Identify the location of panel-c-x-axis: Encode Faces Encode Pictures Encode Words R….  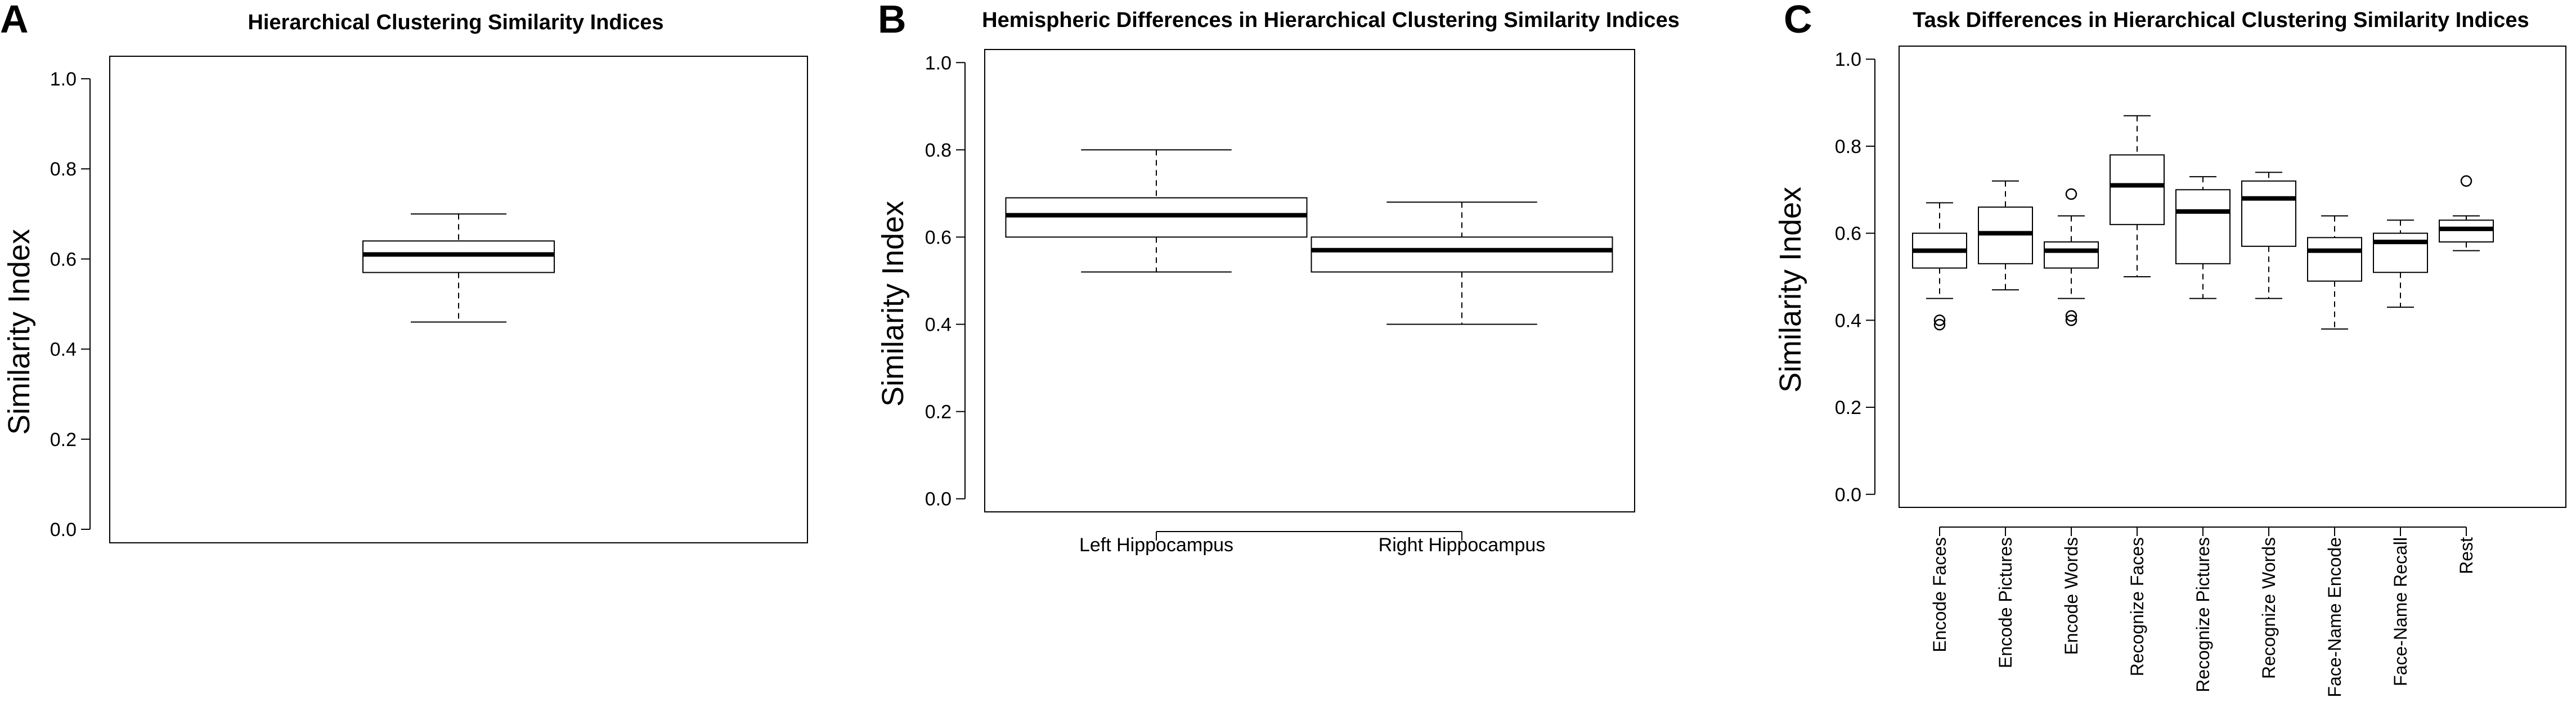
(2202, 612).